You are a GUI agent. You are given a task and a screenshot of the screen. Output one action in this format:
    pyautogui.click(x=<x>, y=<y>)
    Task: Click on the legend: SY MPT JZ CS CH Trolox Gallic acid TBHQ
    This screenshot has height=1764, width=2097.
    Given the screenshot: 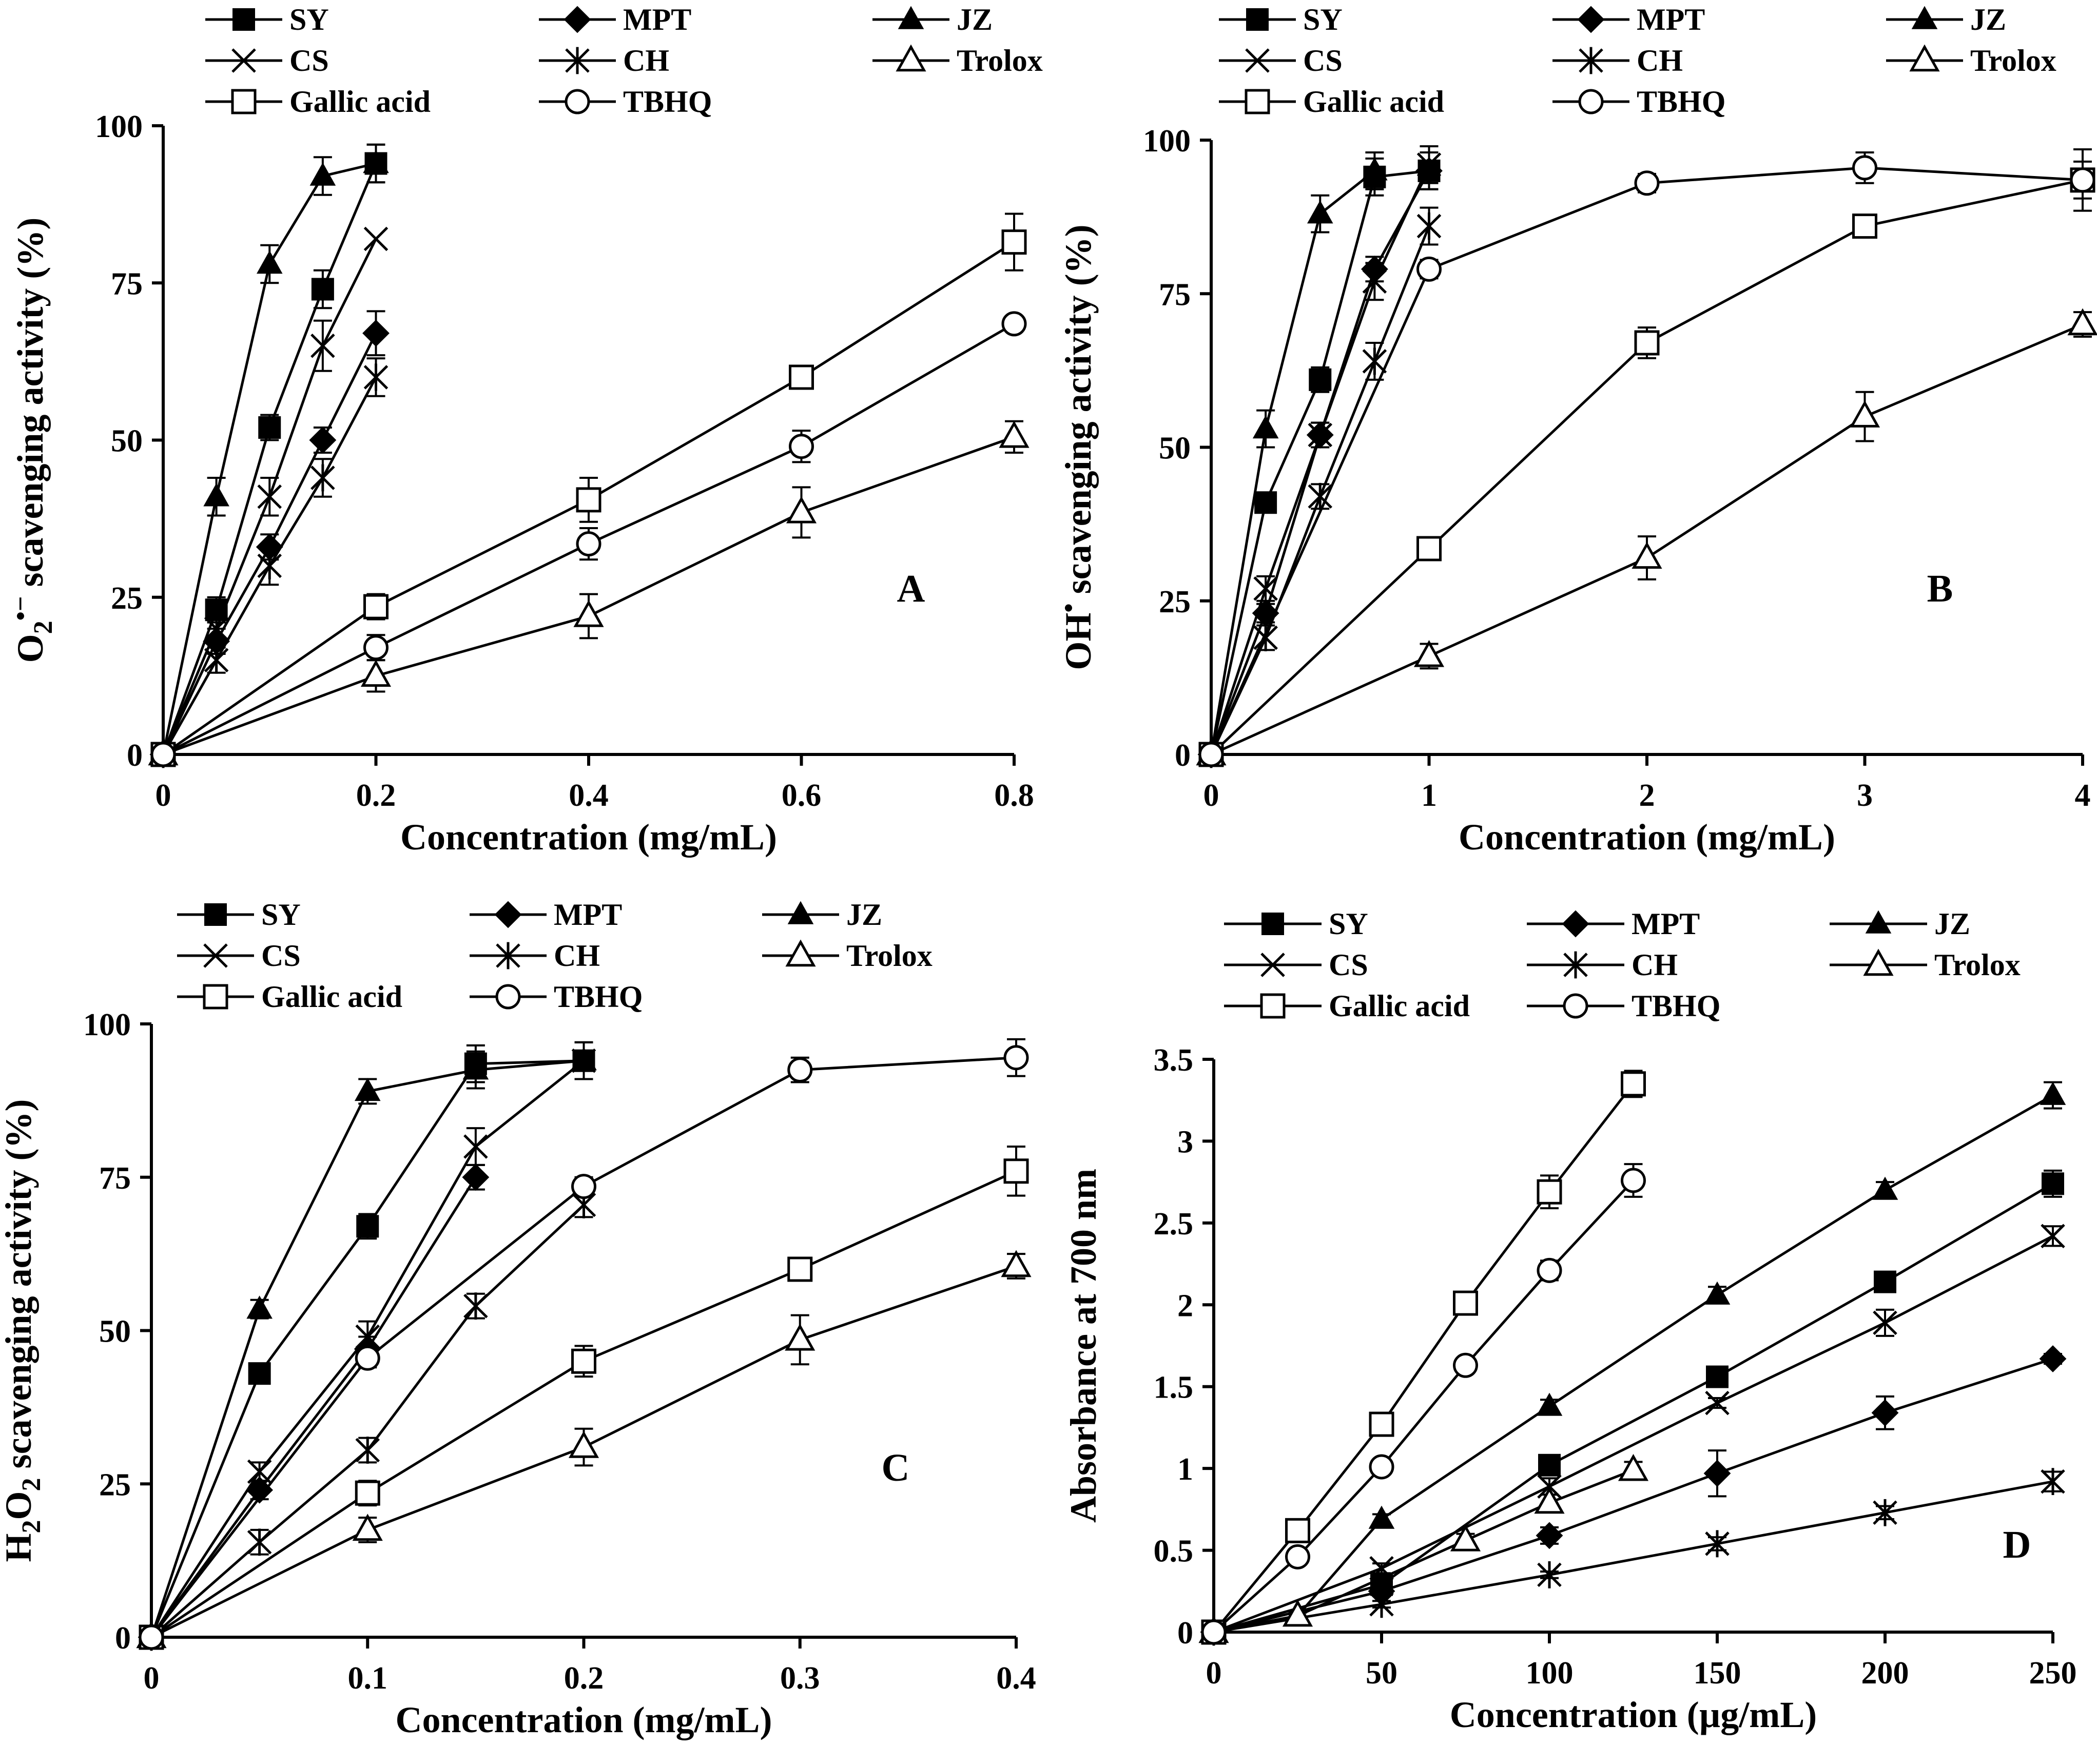 What is the action you would take?
    pyautogui.click(x=1622, y=965)
    